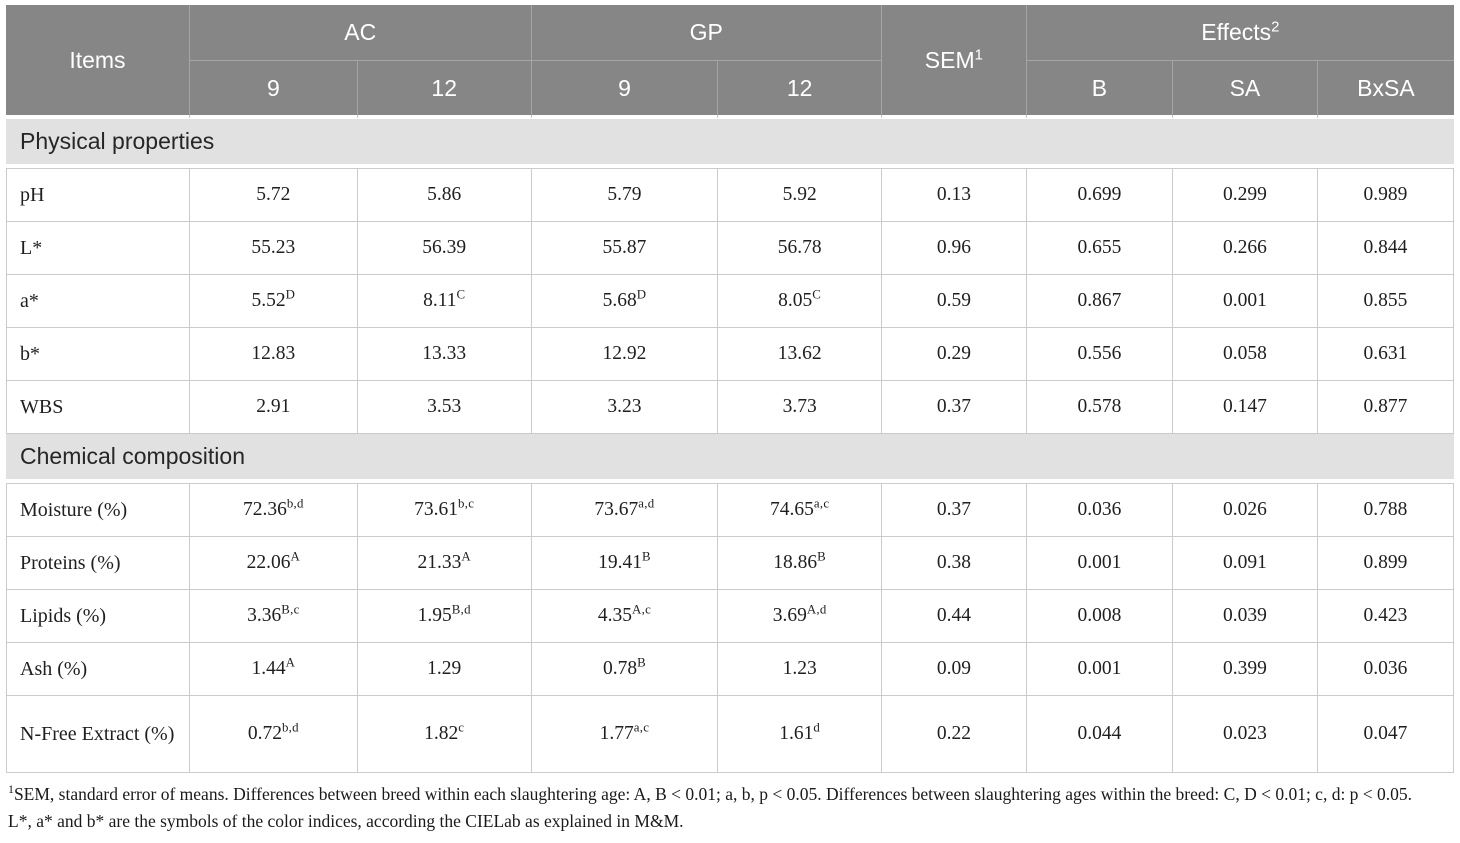 The image size is (1460, 843). Describe the element at coordinates (800, 734) in the screenshot. I see `table-cell: 1.61d` at that location.